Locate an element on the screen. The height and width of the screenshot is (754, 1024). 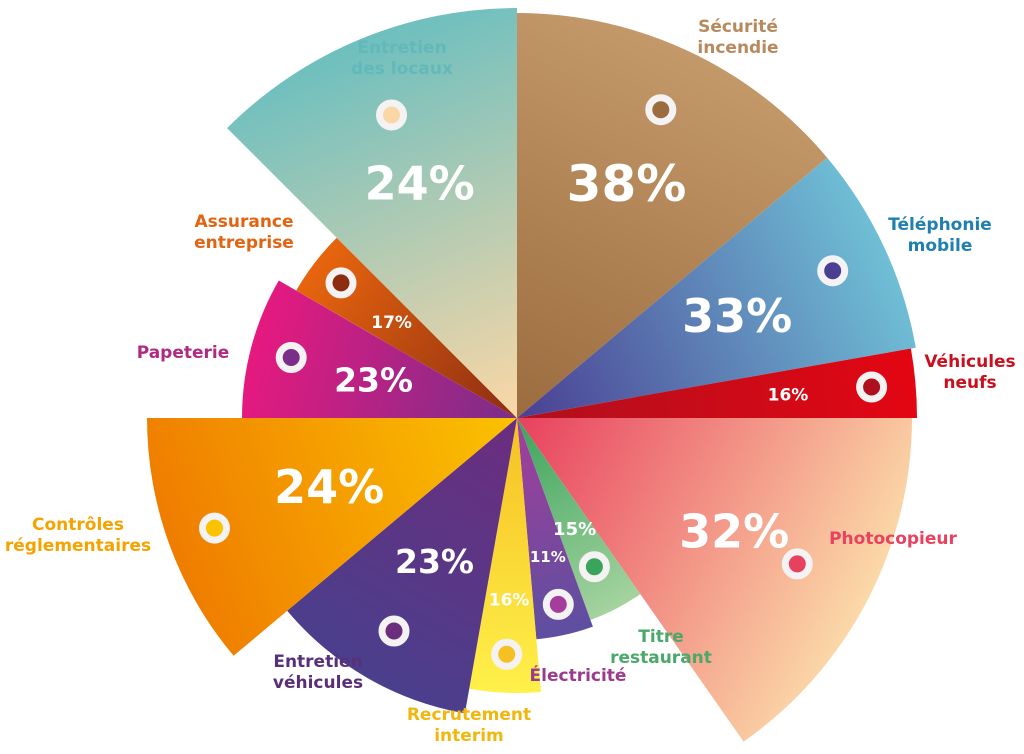
category-label: Électricité is located at coordinates (578, 675).